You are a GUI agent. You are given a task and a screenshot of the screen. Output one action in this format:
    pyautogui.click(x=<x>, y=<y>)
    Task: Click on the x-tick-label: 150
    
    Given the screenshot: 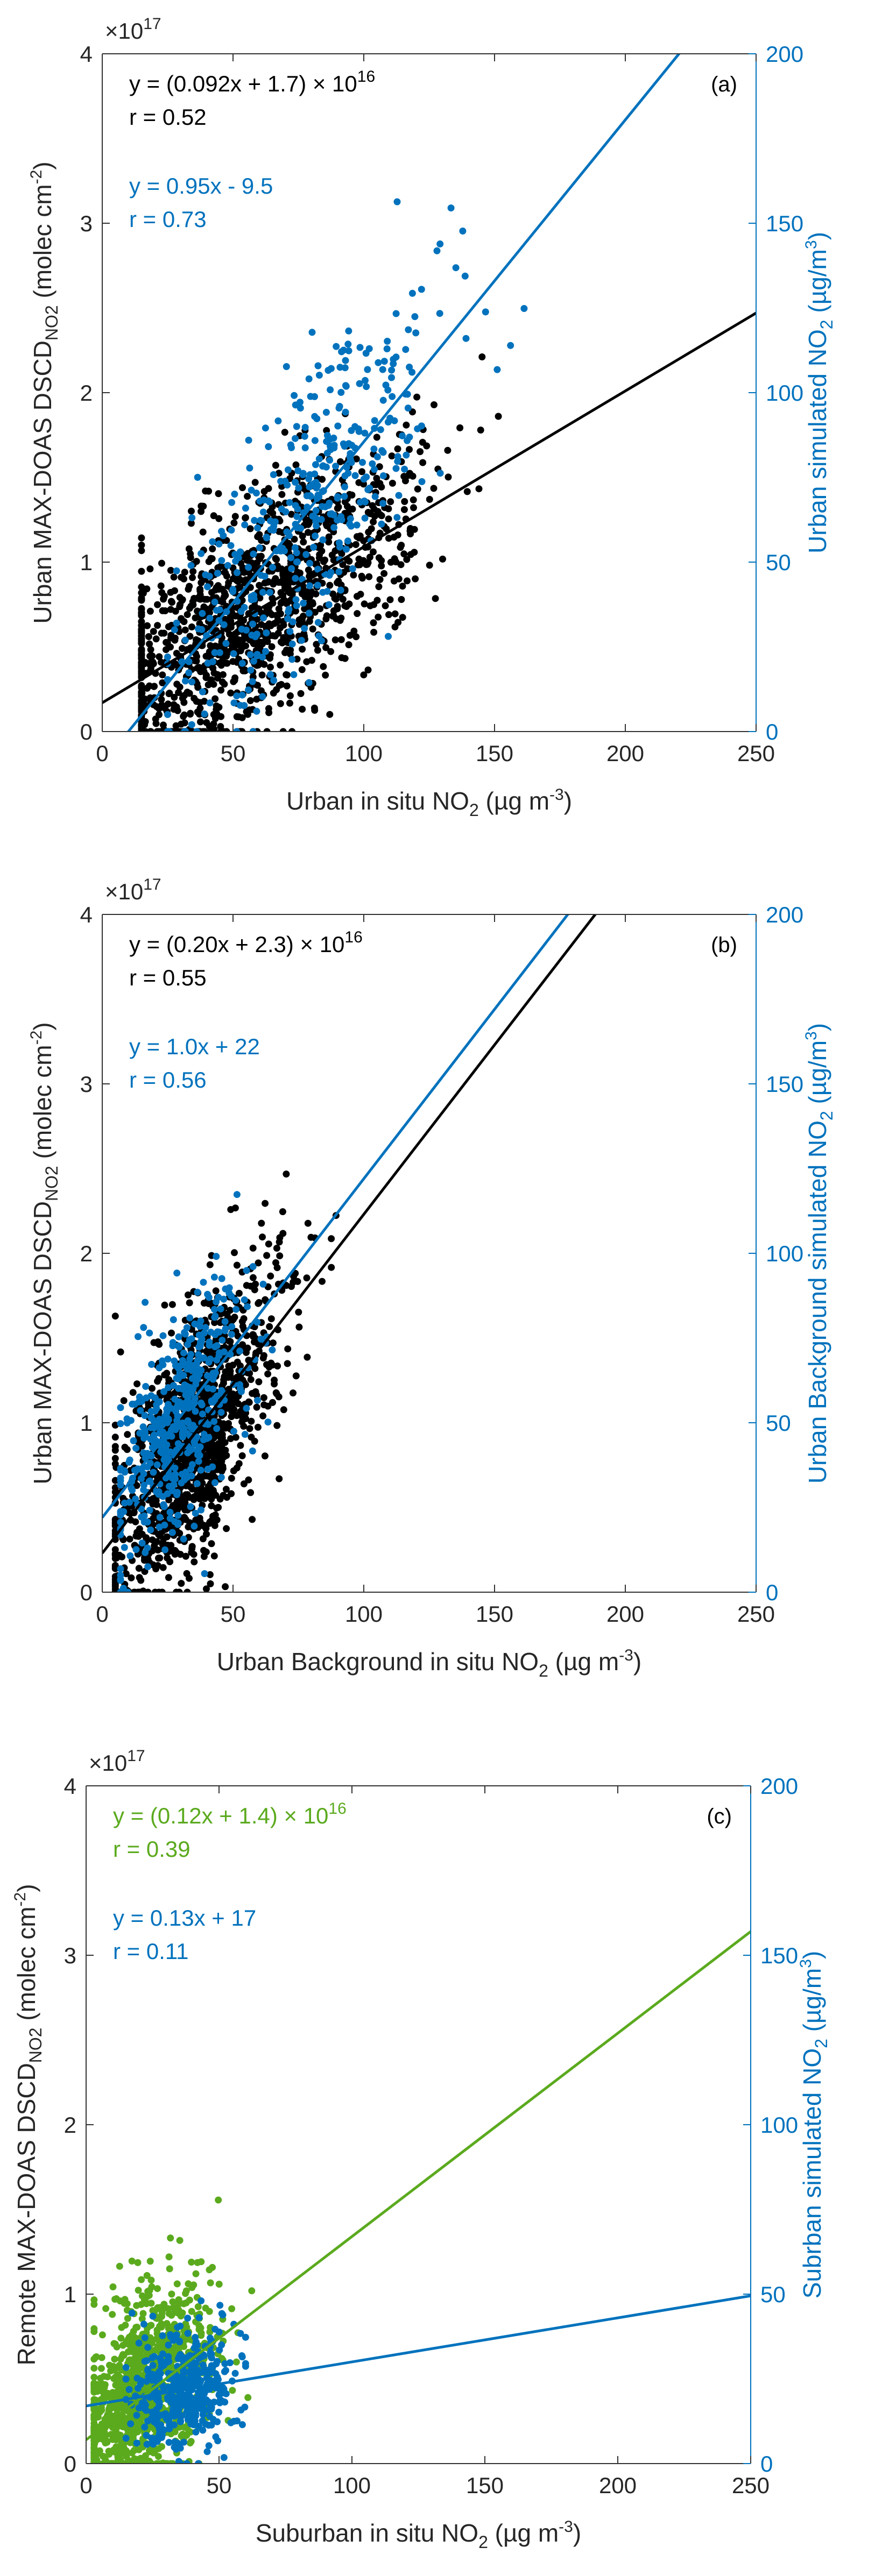 What is the action you would take?
    pyautogui.click(x=494, y=1614)
    